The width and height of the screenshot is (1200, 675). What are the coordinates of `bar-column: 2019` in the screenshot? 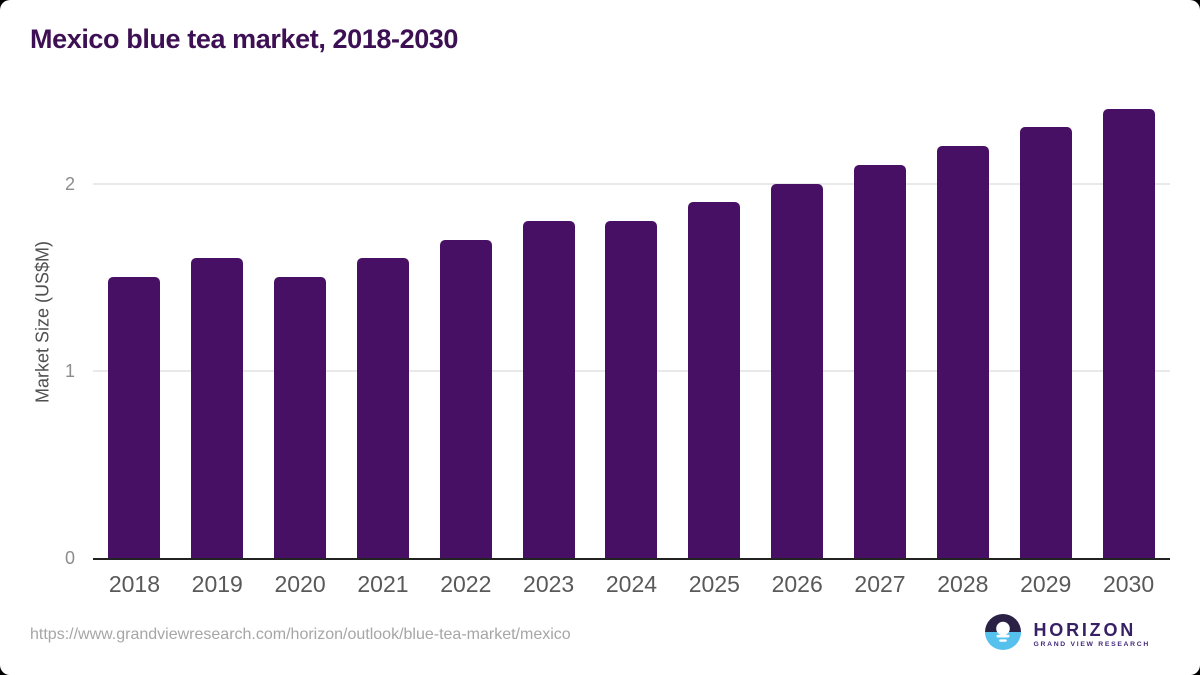 It's located at (217, 343).